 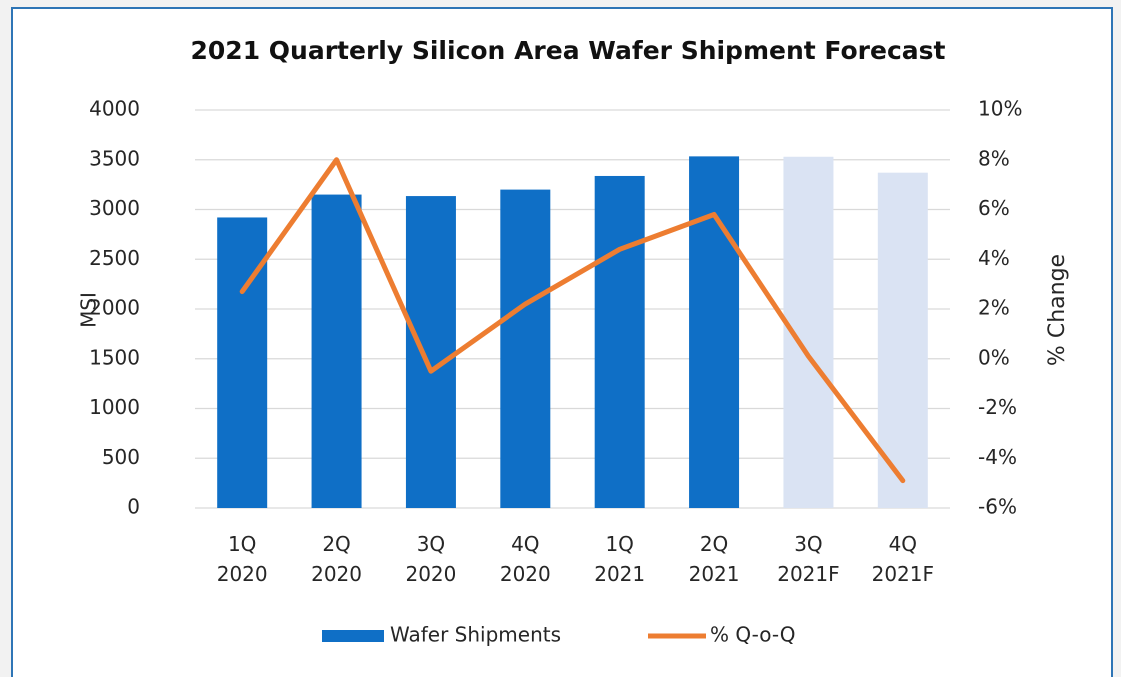 I want to click on y2-tick-label: 6%, so click(x=994, y=208).